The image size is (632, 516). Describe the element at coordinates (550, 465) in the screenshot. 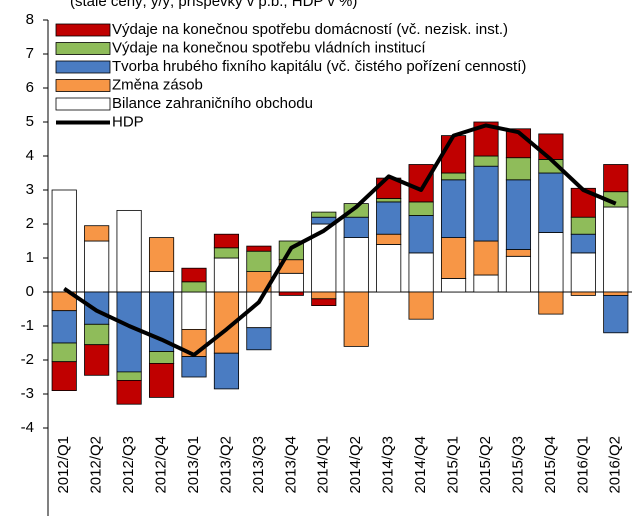

I see `x-tick-label: 2015/Q4` at that location.